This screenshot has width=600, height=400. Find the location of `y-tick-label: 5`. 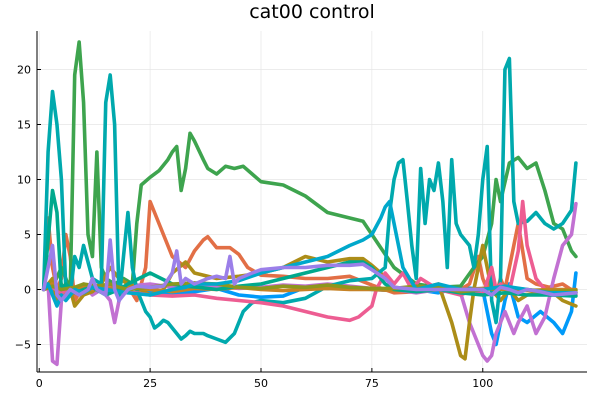

y-tick-label: 5 is located at coordinates (27, 235).